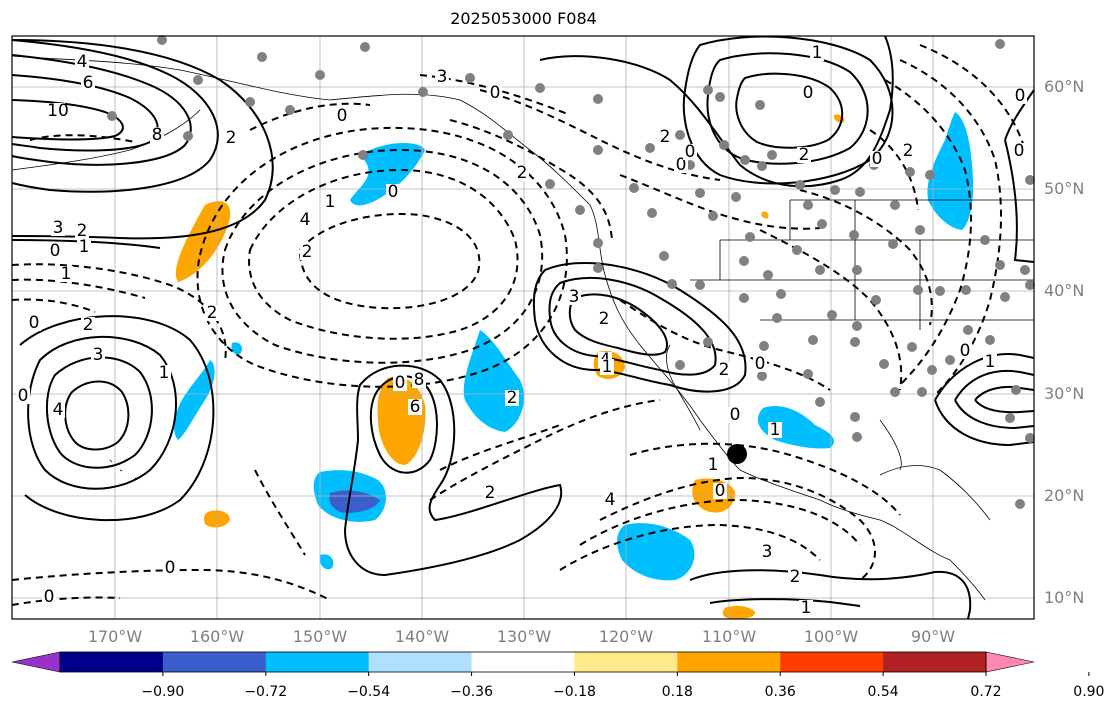  I want to click on colorbar-tick-label: −0.90, so click(163, 692).